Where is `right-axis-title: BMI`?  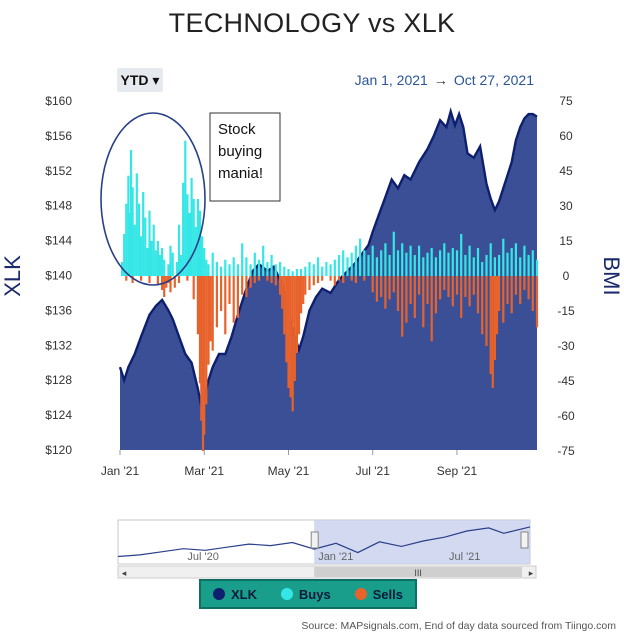 right-axis-title: BMI is located at coordinates (611, 275).